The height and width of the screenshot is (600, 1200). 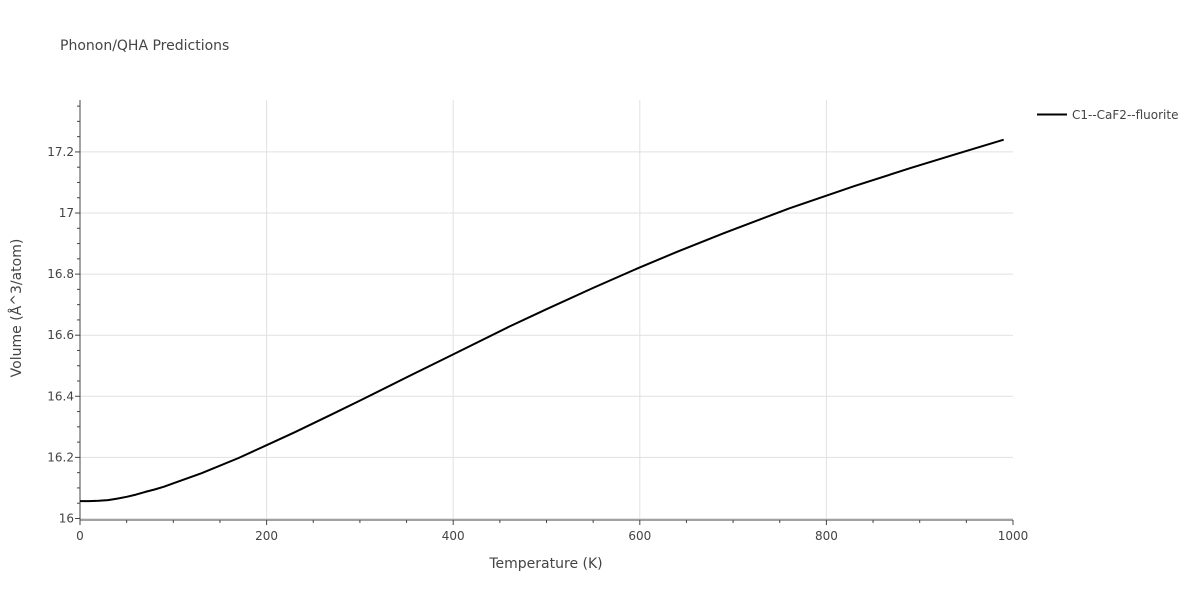 I want to click on y-axis-title: Volume (Å^3/atom), so click(x=16, y=308).